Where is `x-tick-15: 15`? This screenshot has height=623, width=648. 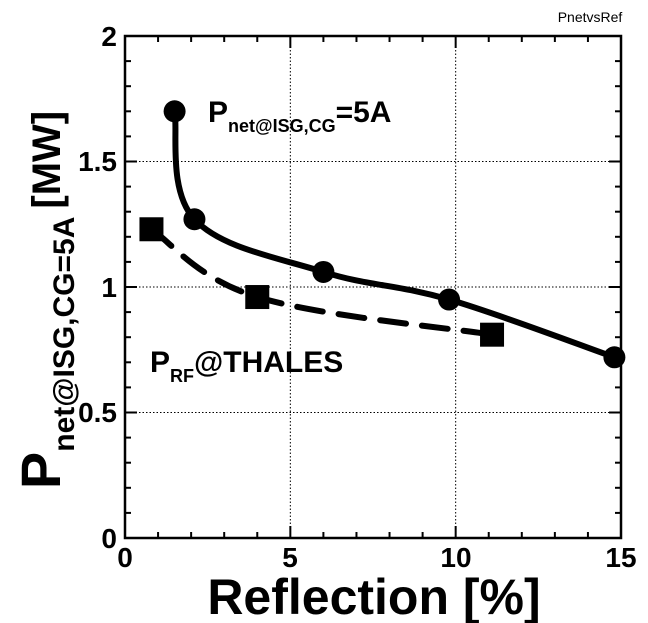
x-tick-15: 15 is located at coordinates (620, 557).